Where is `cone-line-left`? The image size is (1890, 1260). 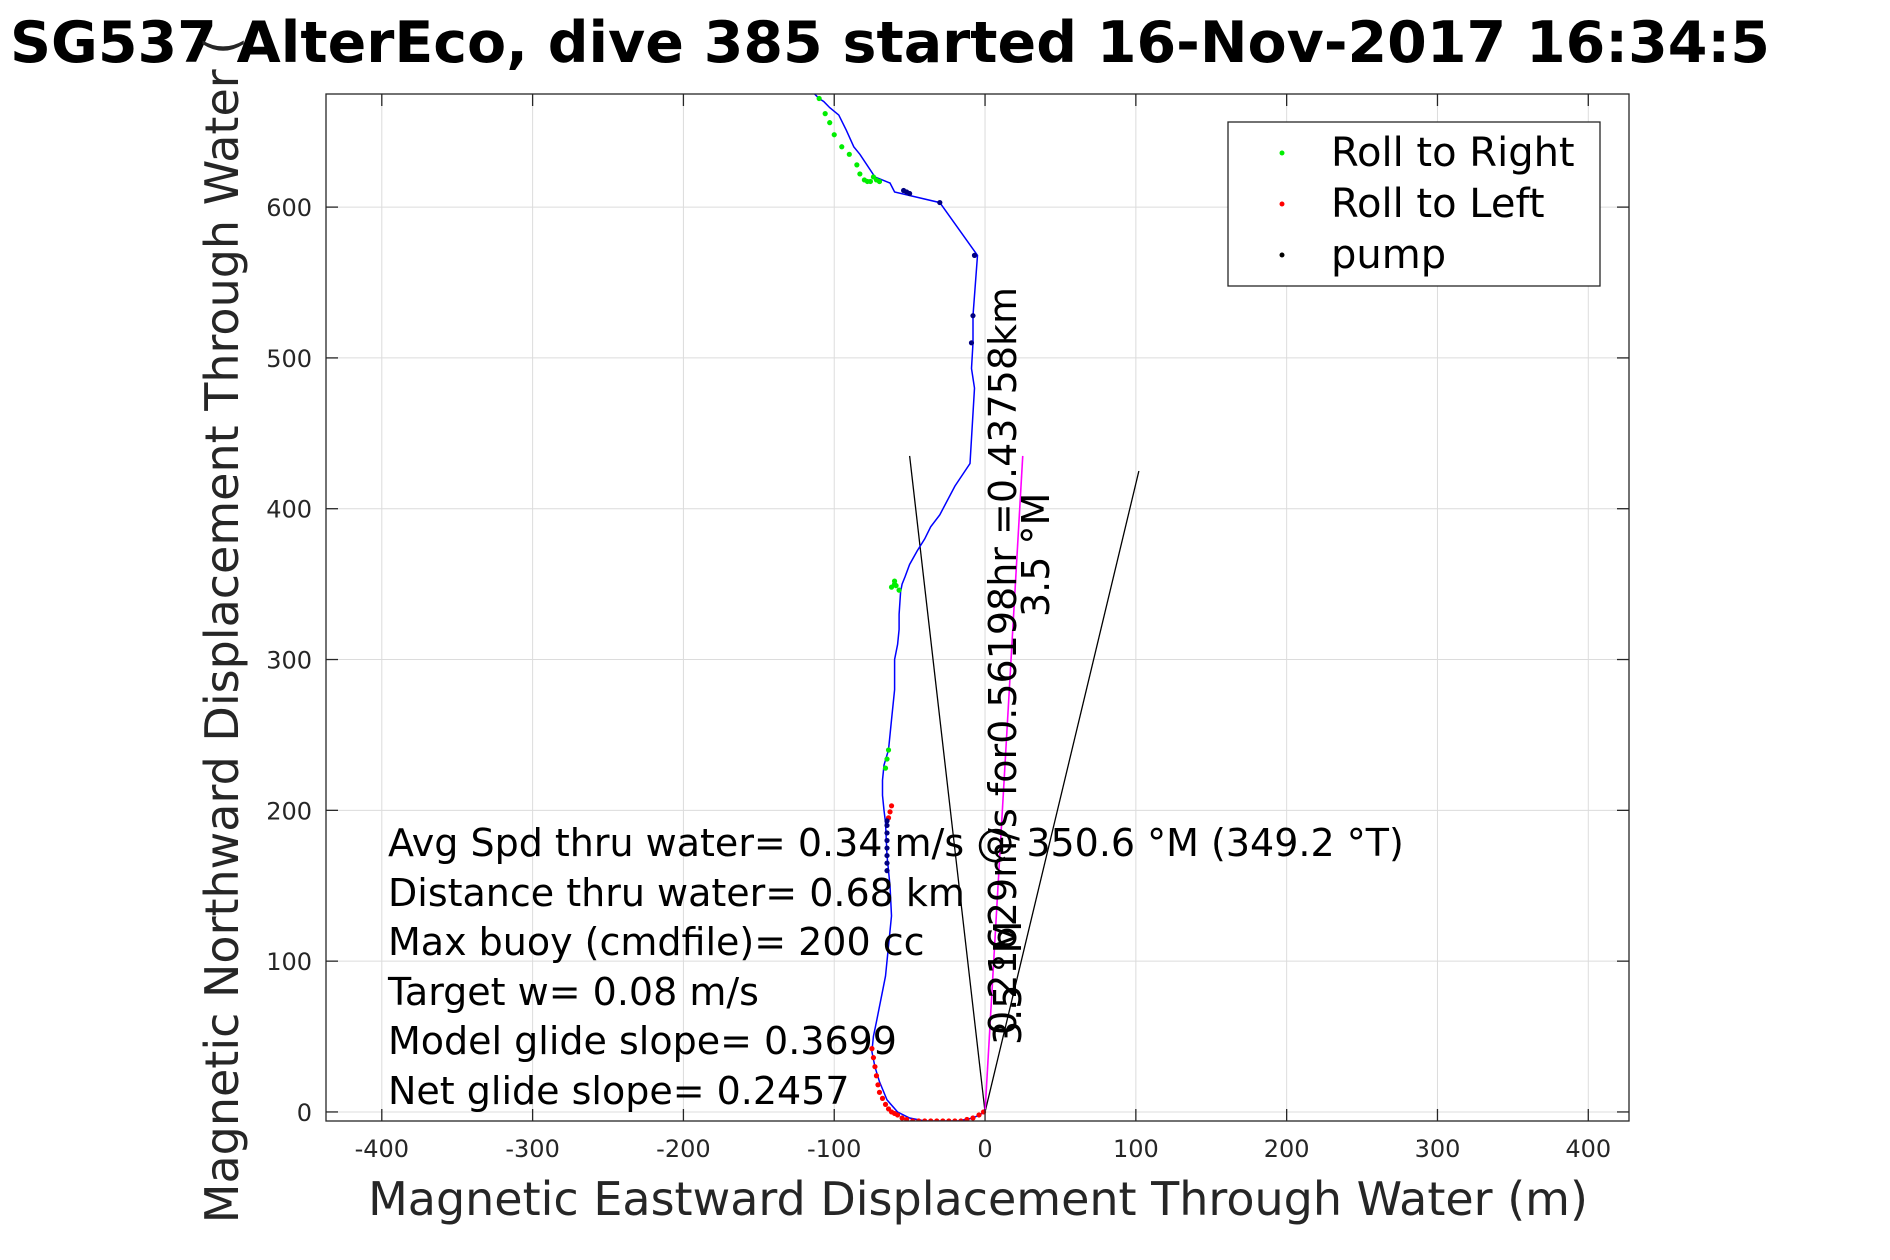 cone-line-left is located at coordinates (947, 784).